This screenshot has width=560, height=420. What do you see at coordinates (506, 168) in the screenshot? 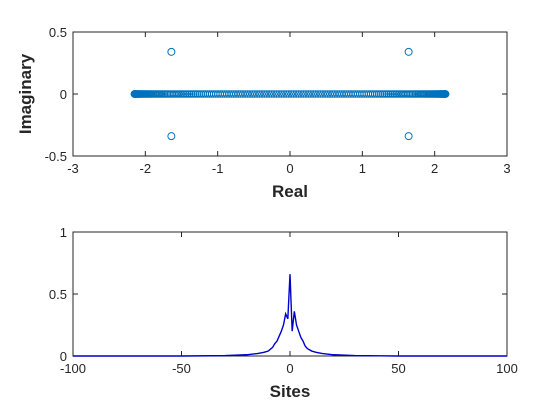
I see `x-tick-label: 3` at bounding box center [506, 168].